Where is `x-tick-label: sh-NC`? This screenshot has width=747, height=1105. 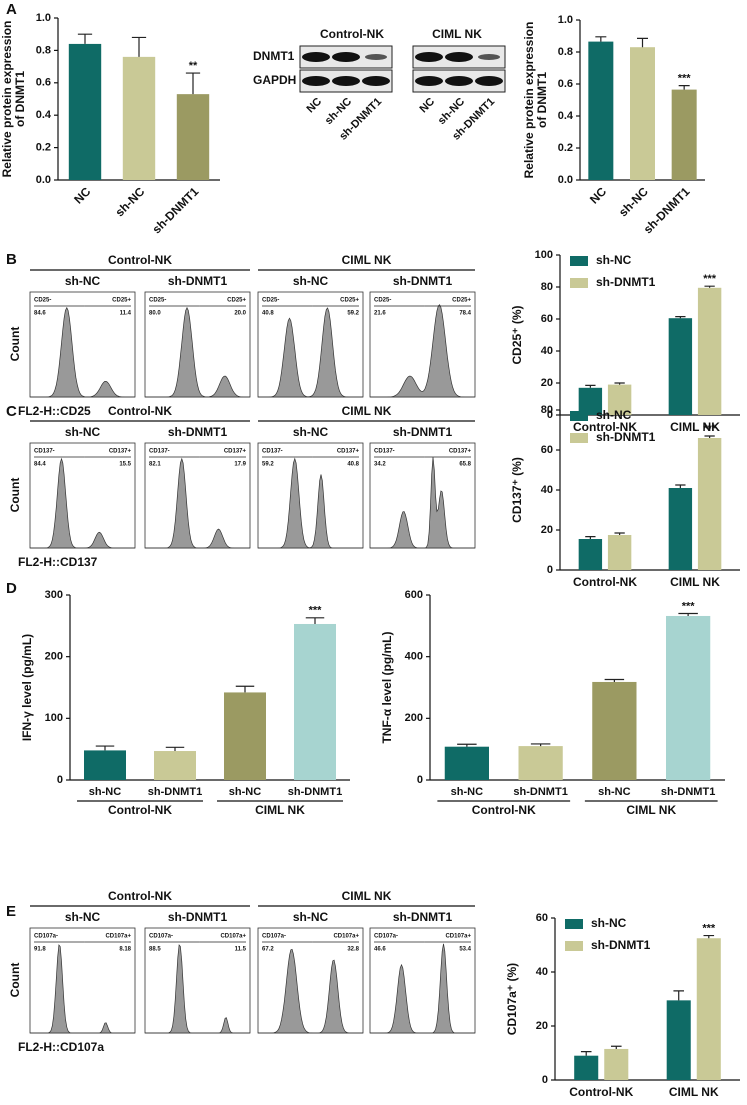
x-tick-label: sh-NC is located at coordinates (129, 201).